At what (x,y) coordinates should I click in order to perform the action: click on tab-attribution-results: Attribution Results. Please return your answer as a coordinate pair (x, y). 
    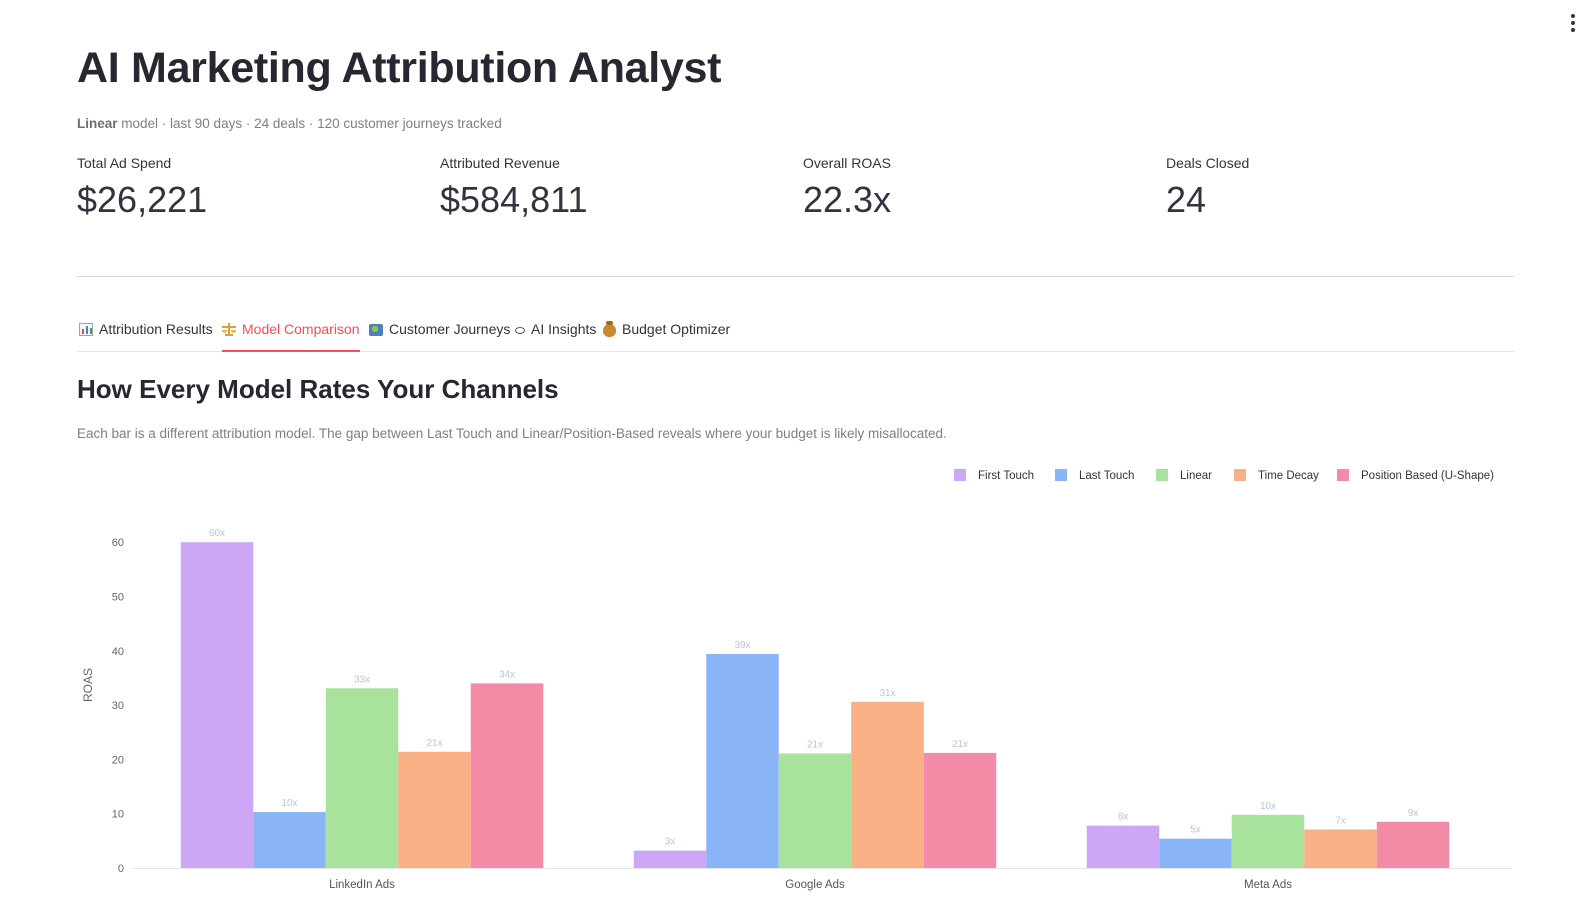
    Looking at the image, I should click on (146, 333).